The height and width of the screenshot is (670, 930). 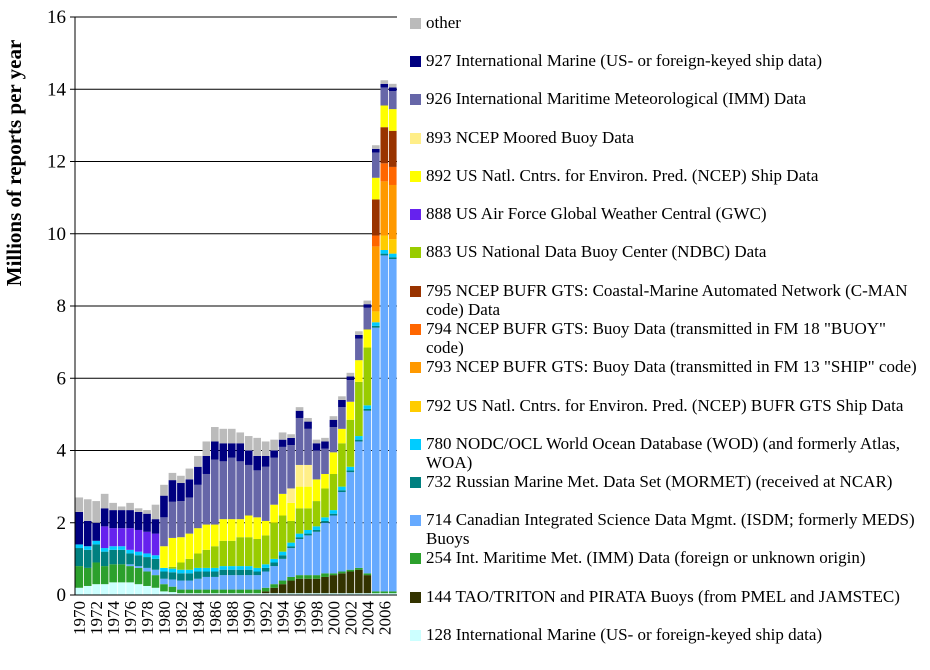 I want to click on x-tick-label: 1992, so click(x=266, y=618).